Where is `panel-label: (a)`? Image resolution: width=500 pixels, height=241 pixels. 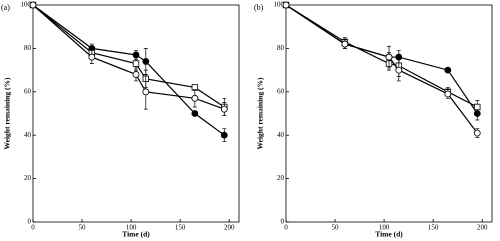
panel-label: (a) is located at coordinates (5, 7).